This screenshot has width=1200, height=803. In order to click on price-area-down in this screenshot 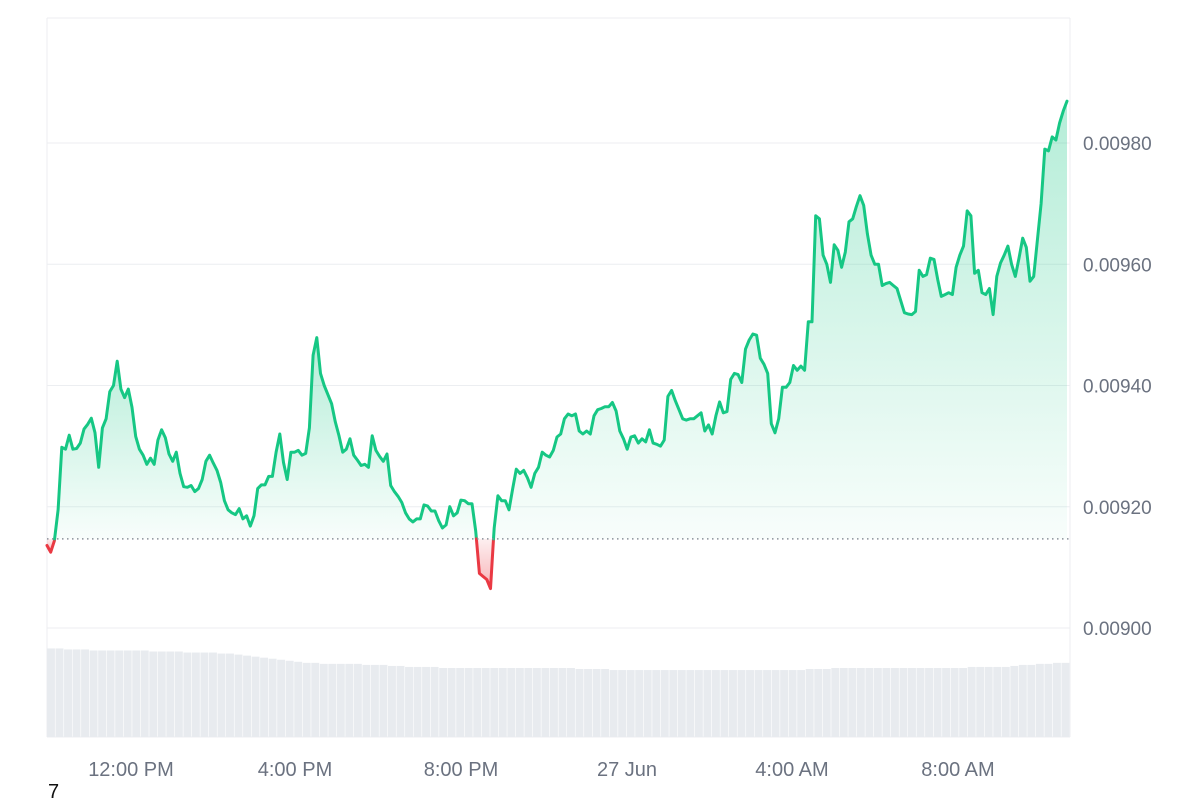, I will do `click(485, 563)`.